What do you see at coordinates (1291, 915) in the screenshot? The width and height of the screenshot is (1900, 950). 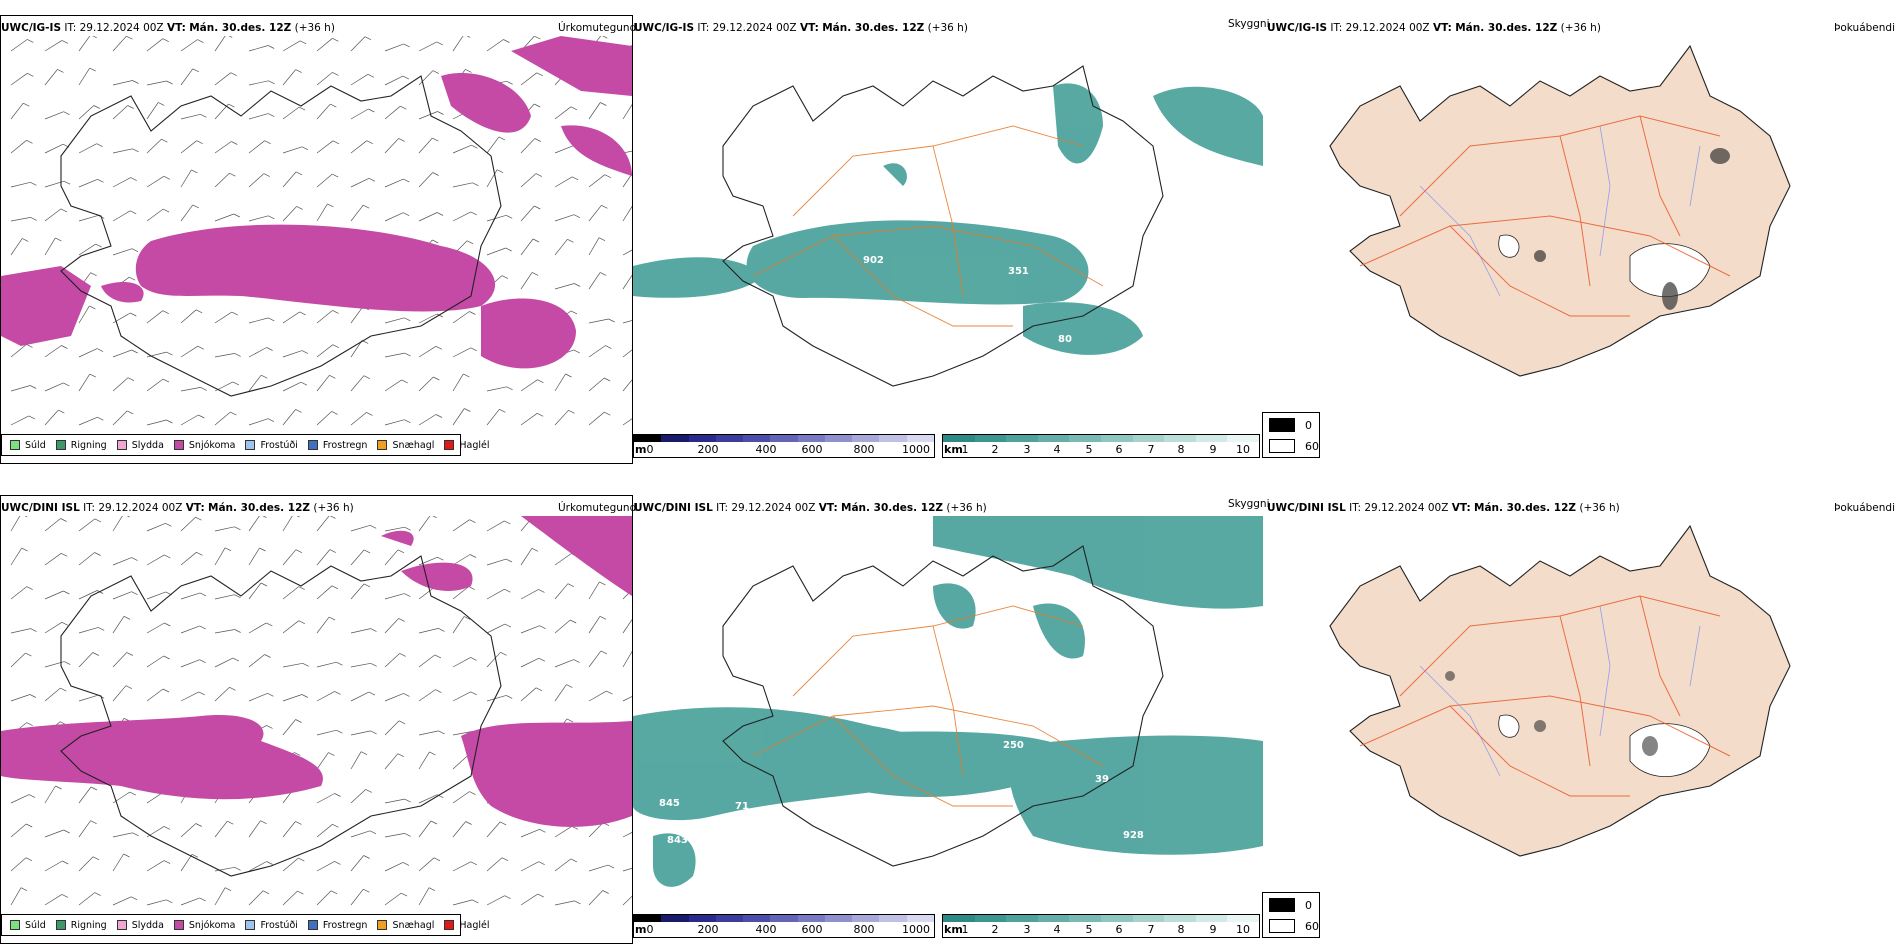 I see `fog-legend: 0 60` at bounding box center [1291, 915].